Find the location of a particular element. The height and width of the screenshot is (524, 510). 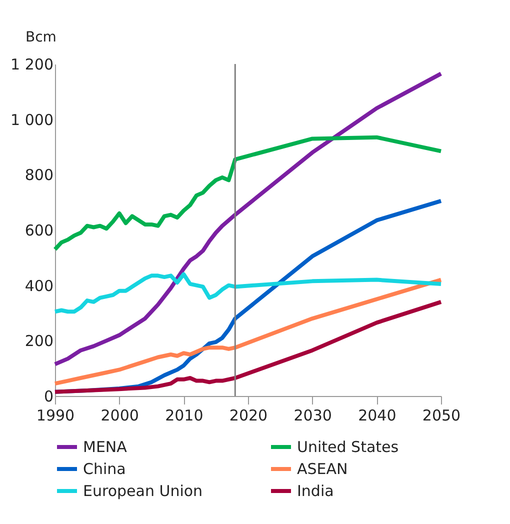

y-axis-title: Bcm is located at coordinates (41, 38).